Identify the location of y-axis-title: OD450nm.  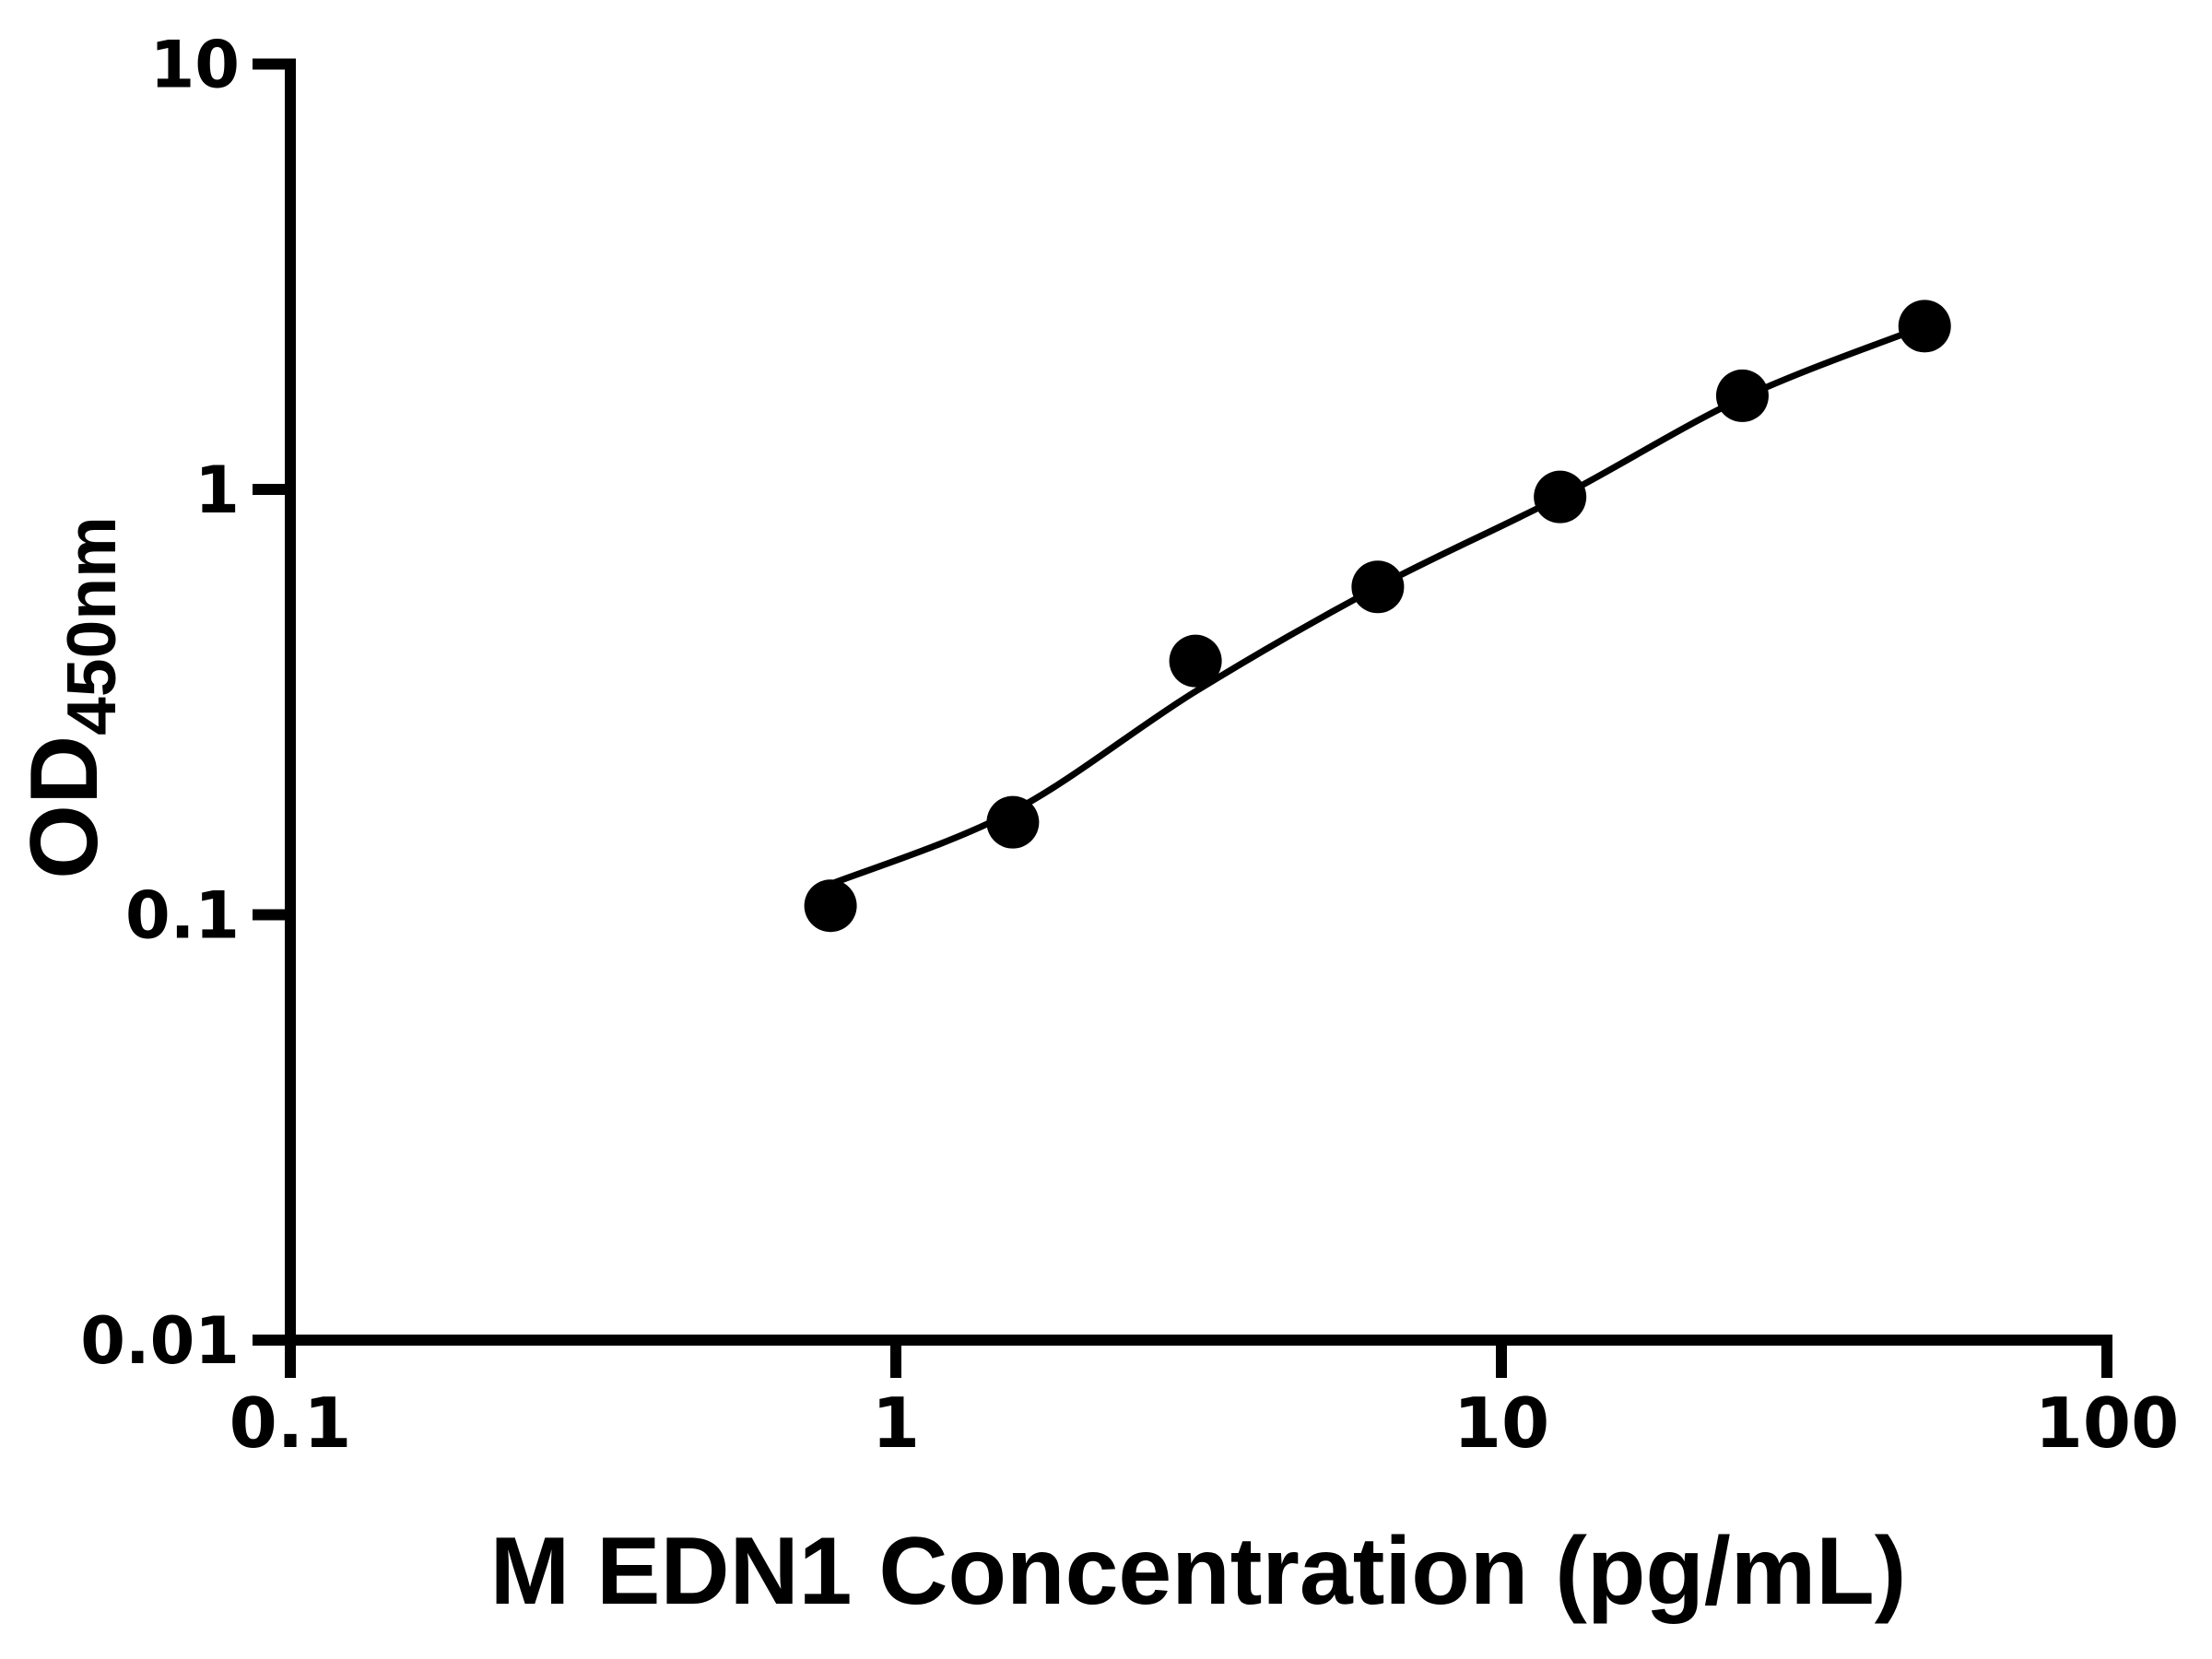
(70, 697).